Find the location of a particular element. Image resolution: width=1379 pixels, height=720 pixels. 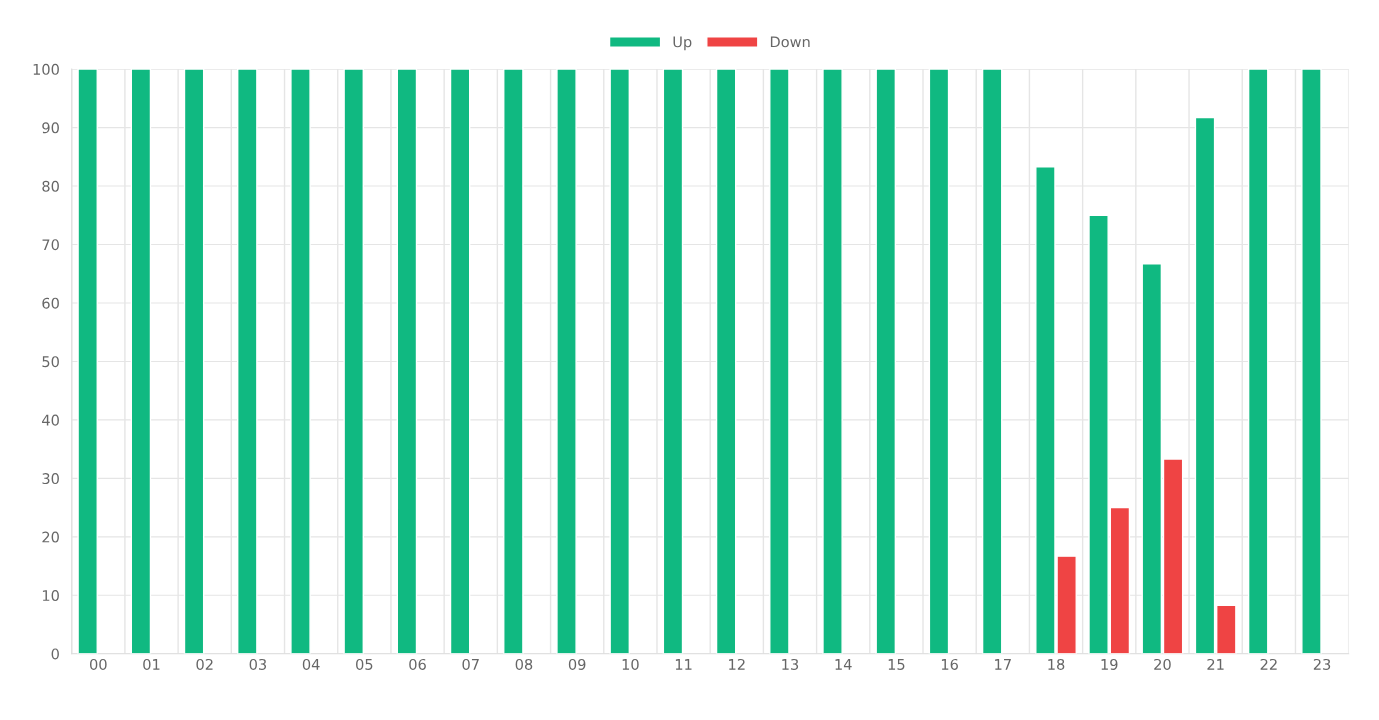

y-tick-label: 60 is located at coordinates (50, 303).